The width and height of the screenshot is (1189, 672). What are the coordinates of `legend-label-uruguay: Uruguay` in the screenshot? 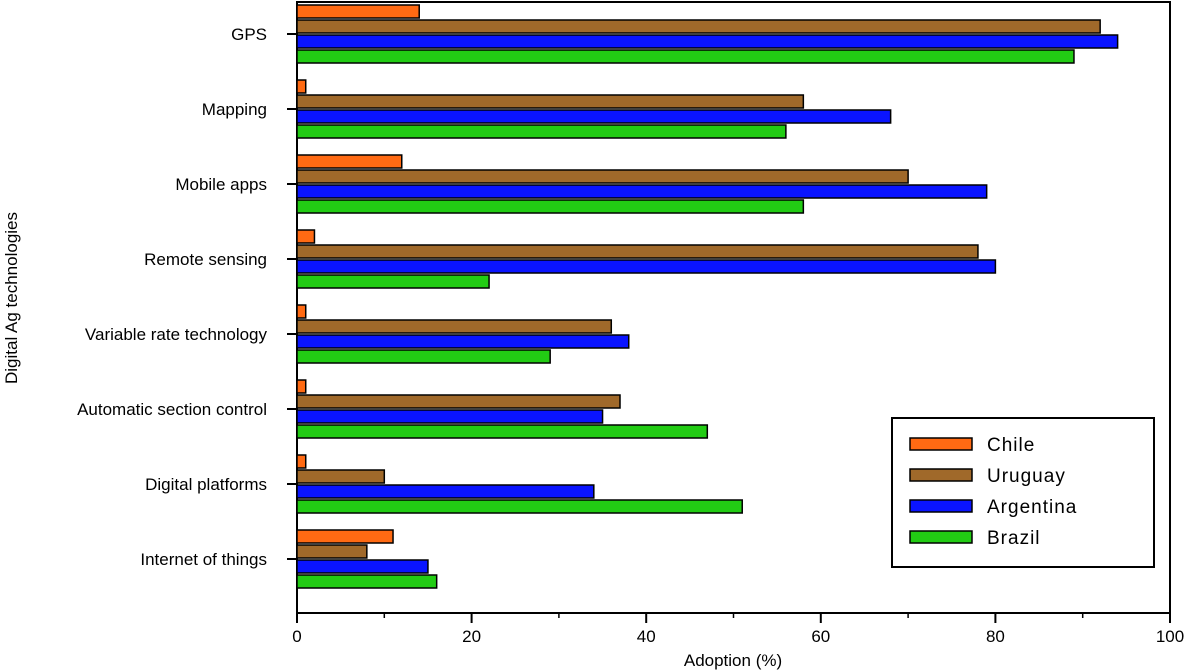 It's located at (1026, 476).